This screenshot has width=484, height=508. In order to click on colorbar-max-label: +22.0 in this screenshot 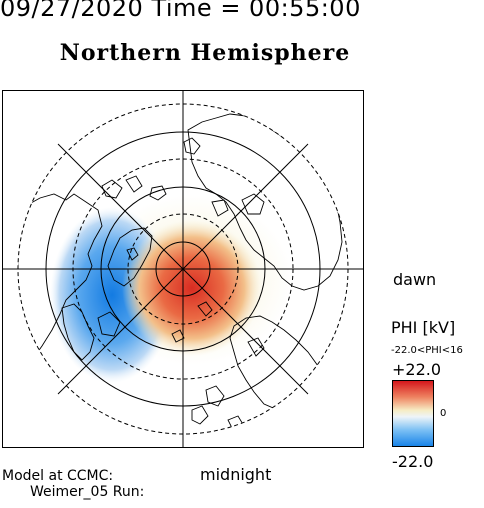, I will do `click(417, 369)`.